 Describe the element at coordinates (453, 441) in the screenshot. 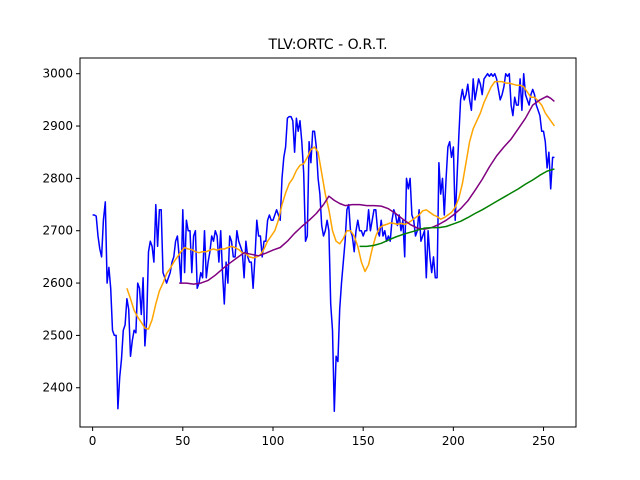

I see `x-tick-label: 200` at that location.